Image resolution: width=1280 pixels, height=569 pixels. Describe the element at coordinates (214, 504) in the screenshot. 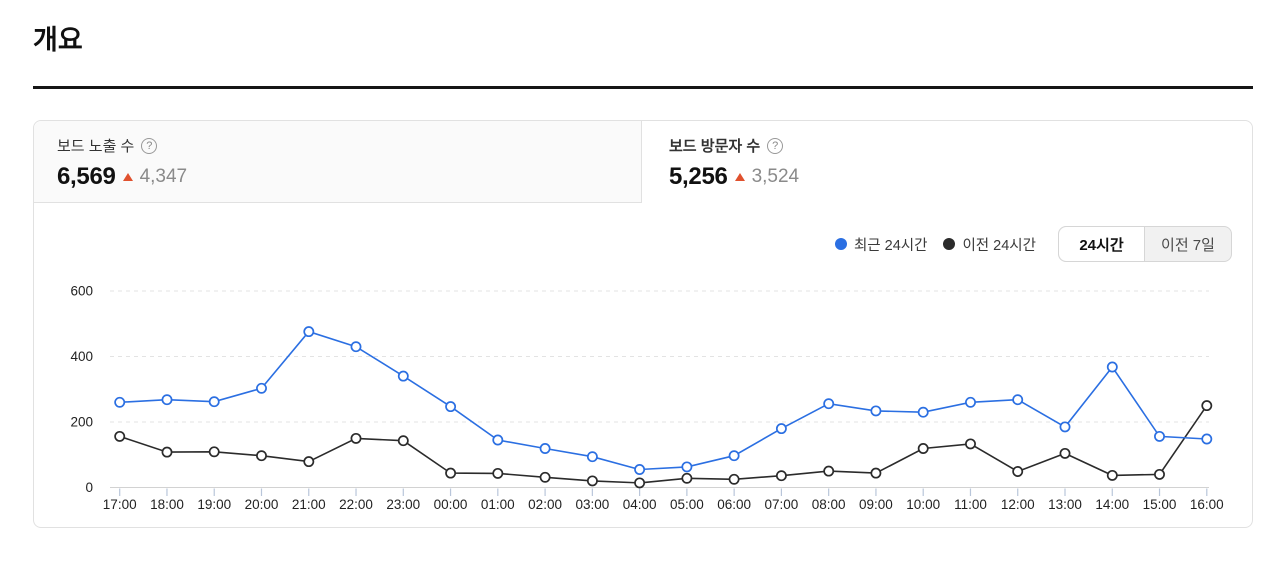

I see `svg-text: 19:00` at that location.